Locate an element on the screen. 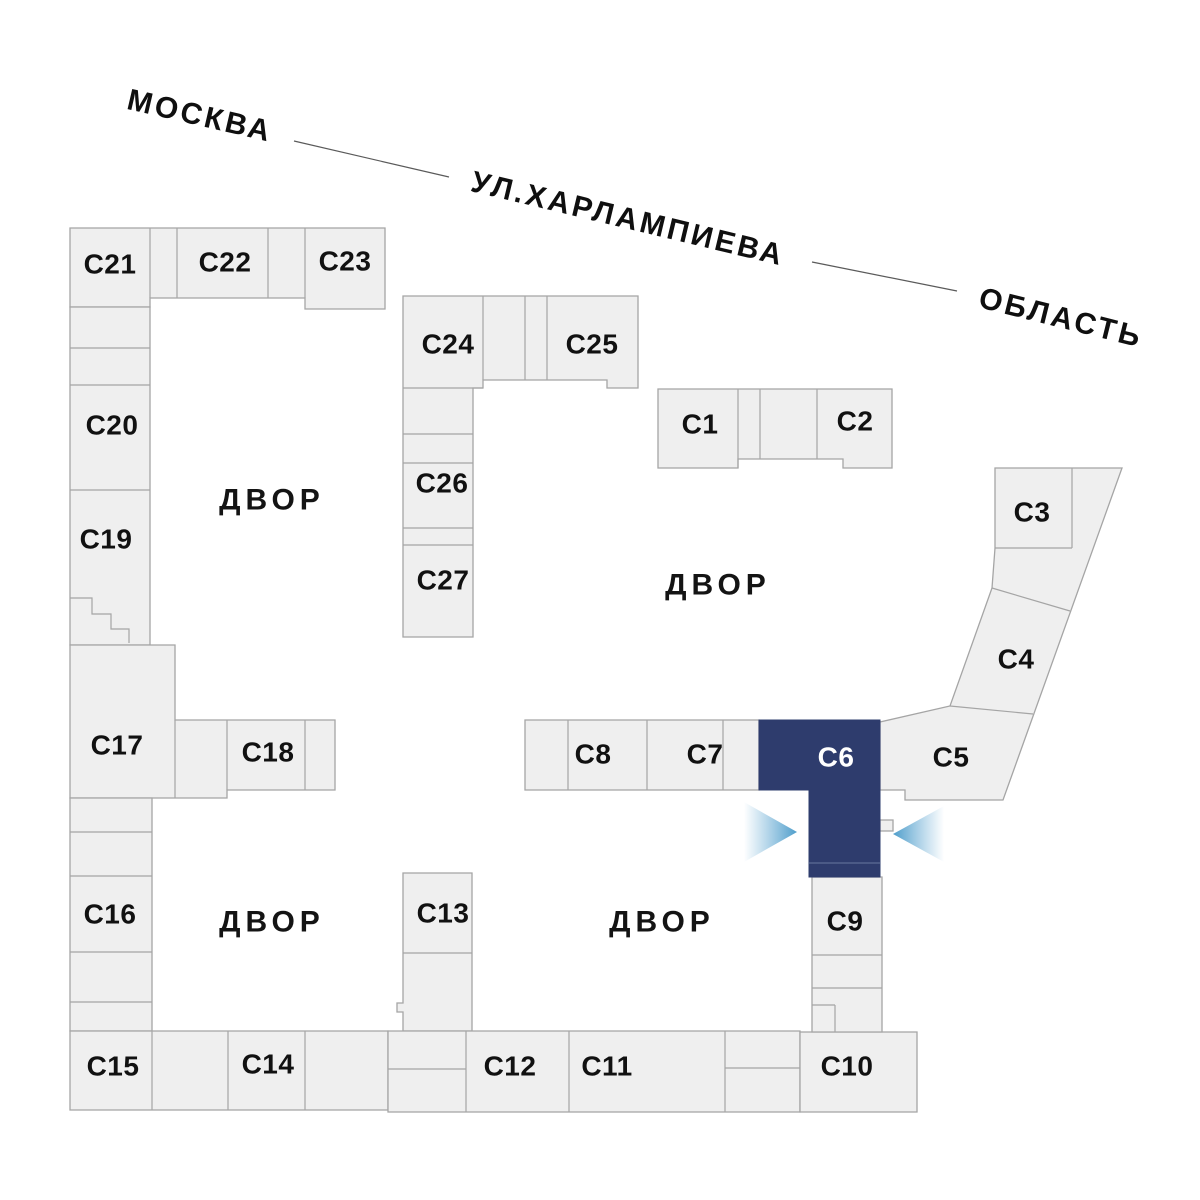 Image resolution: width=1200 pixels, height=1200 pixels. building-c14: С14 is located at coordinates (268, 1064).